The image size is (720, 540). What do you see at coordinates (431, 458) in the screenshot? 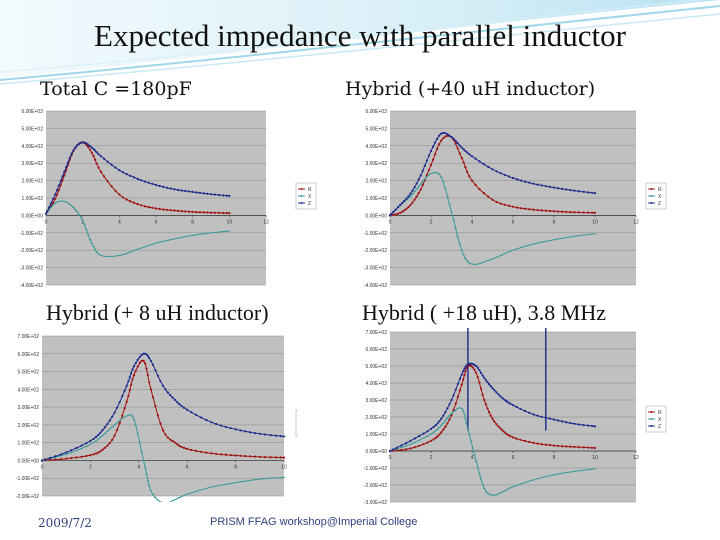
I see `x-tick-label: 2` at bounding box center [431, 458].